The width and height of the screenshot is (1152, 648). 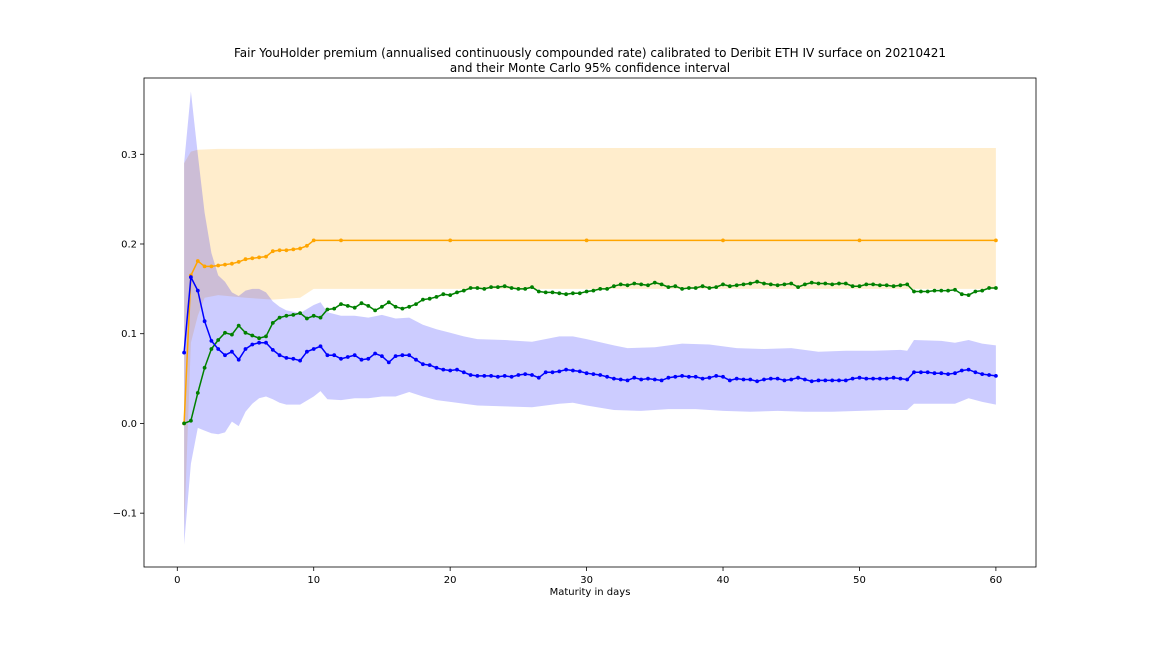 I want to click on x-tick-label: 60, so click(x=996, y=580).